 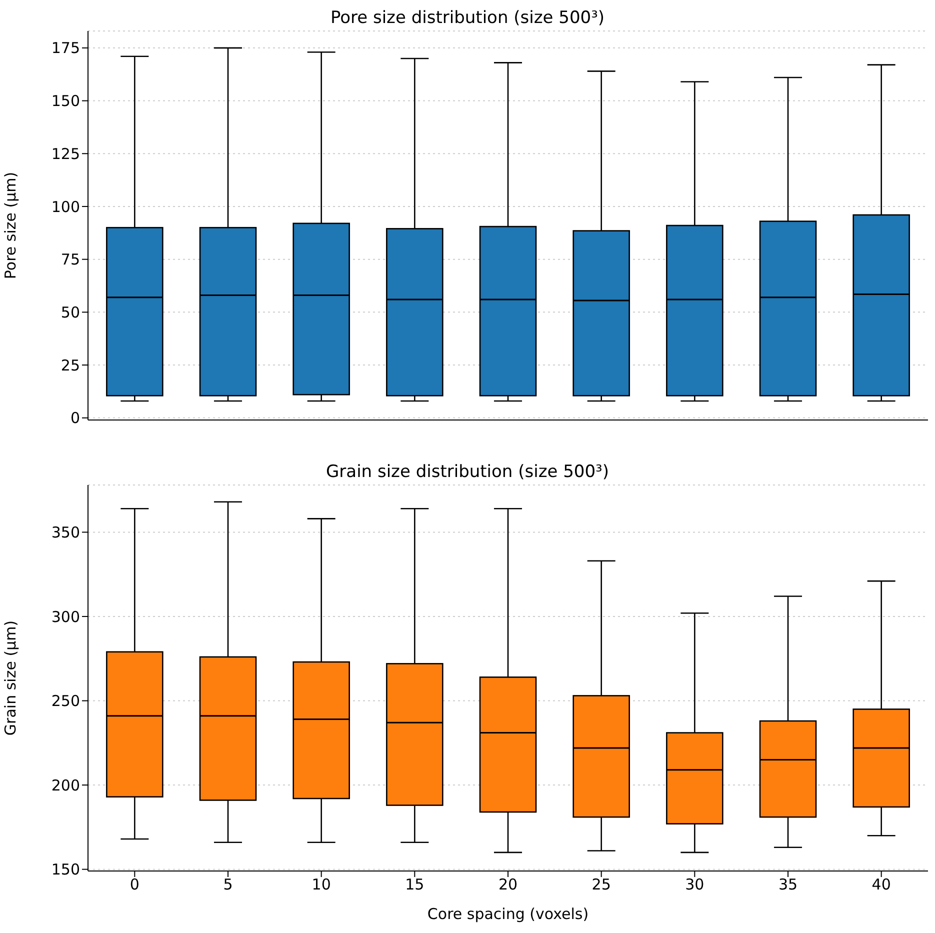 I want to click on y-tick-label: 125, so click(x=65, y=153).